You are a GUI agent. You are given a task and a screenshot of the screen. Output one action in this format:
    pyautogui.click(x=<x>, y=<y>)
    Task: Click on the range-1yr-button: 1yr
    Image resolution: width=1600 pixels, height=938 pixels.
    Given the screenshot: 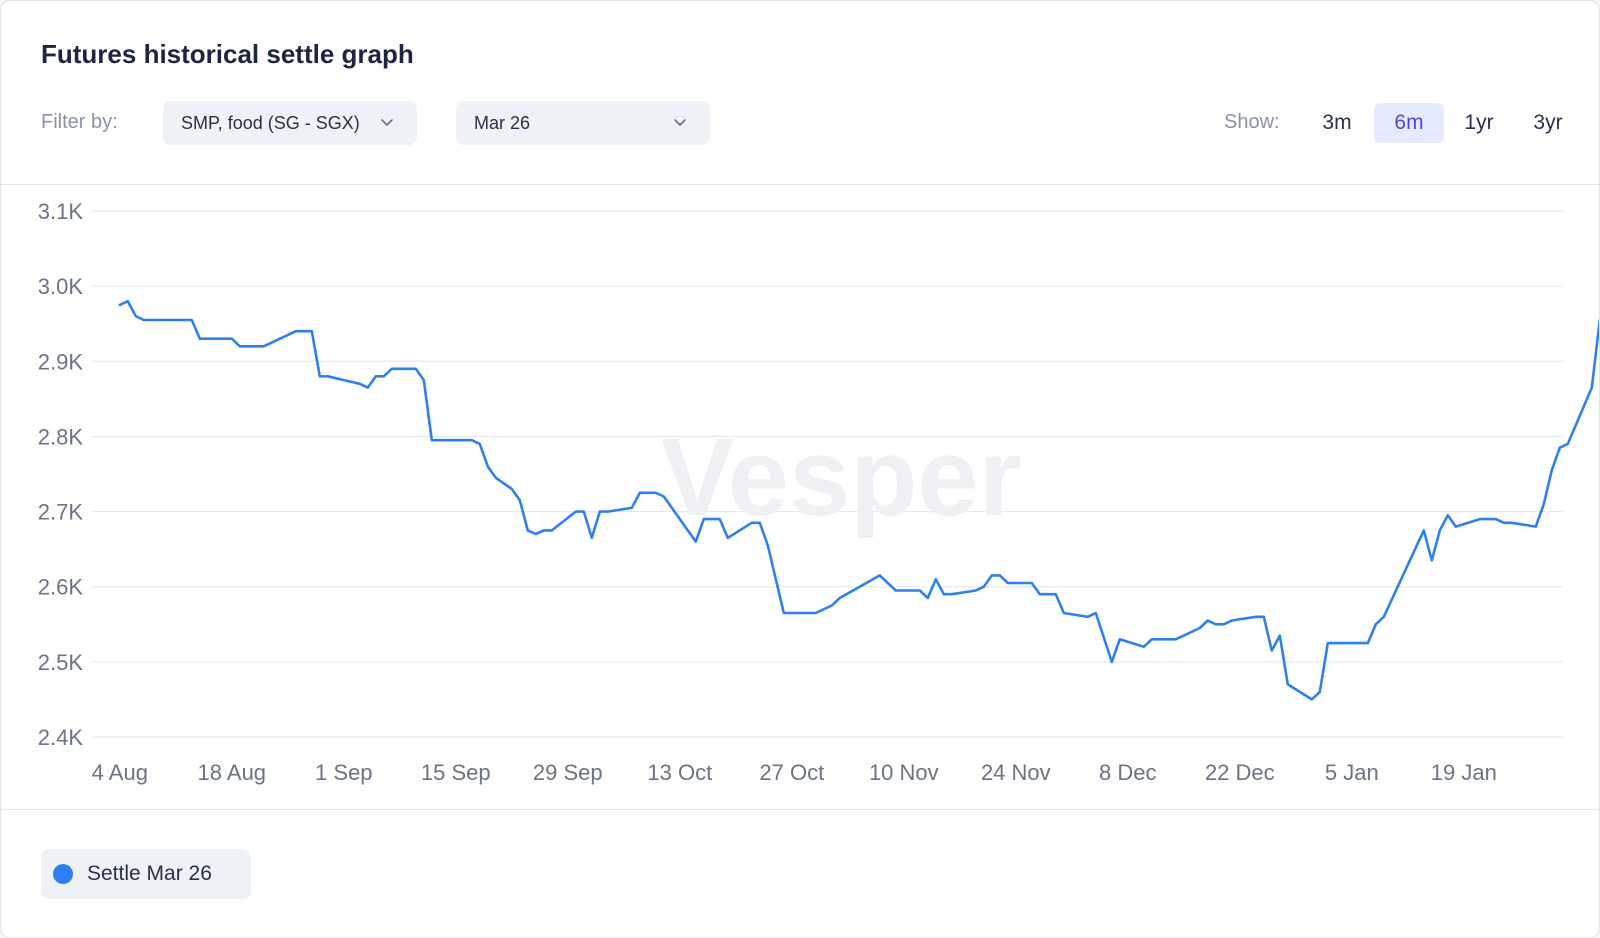 What is the action you would take?
    pyautogui.click(x=1479, y=122)
    